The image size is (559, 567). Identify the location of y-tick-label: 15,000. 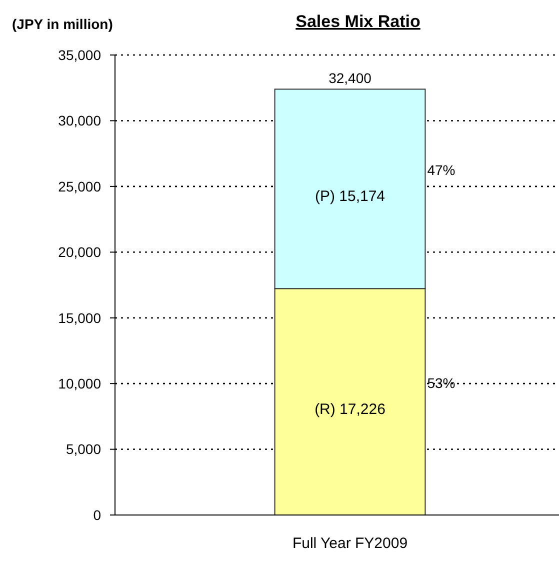
(80, 318).